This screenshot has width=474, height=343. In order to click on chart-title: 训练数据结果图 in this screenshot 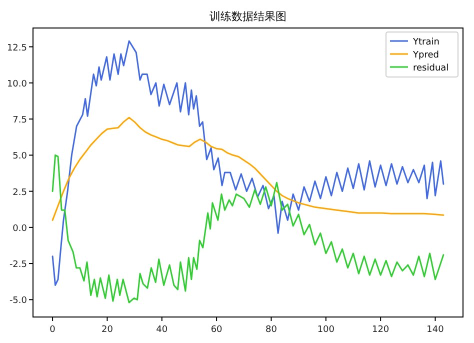, I will do `click(248, 16)`.